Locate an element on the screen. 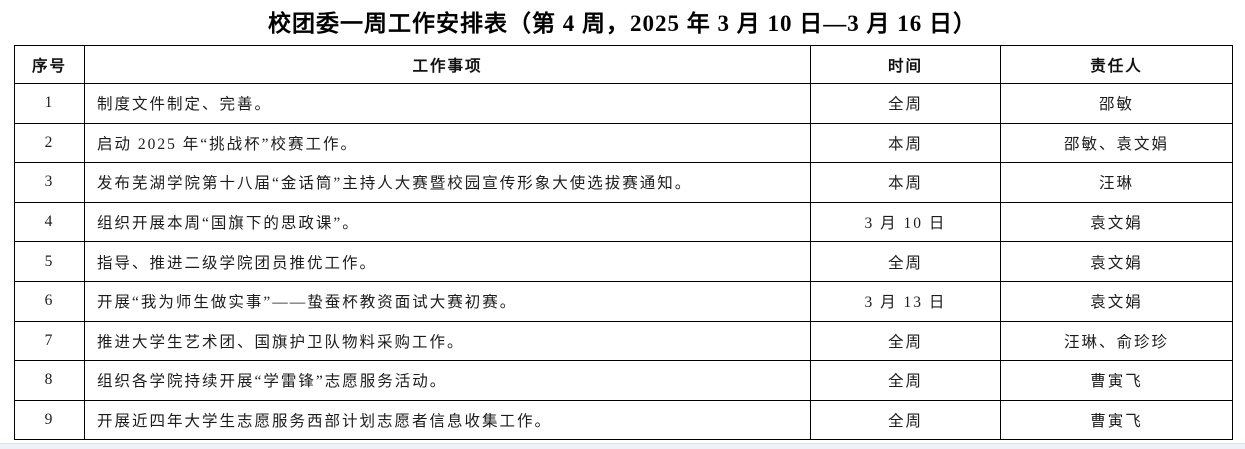 The width and height of the screenshot is (1245, 449). table-row: 4 组织开展本周“国旗下的思政课”。 3 月 10 日袁文娟 is located at coordinates (623, 222).